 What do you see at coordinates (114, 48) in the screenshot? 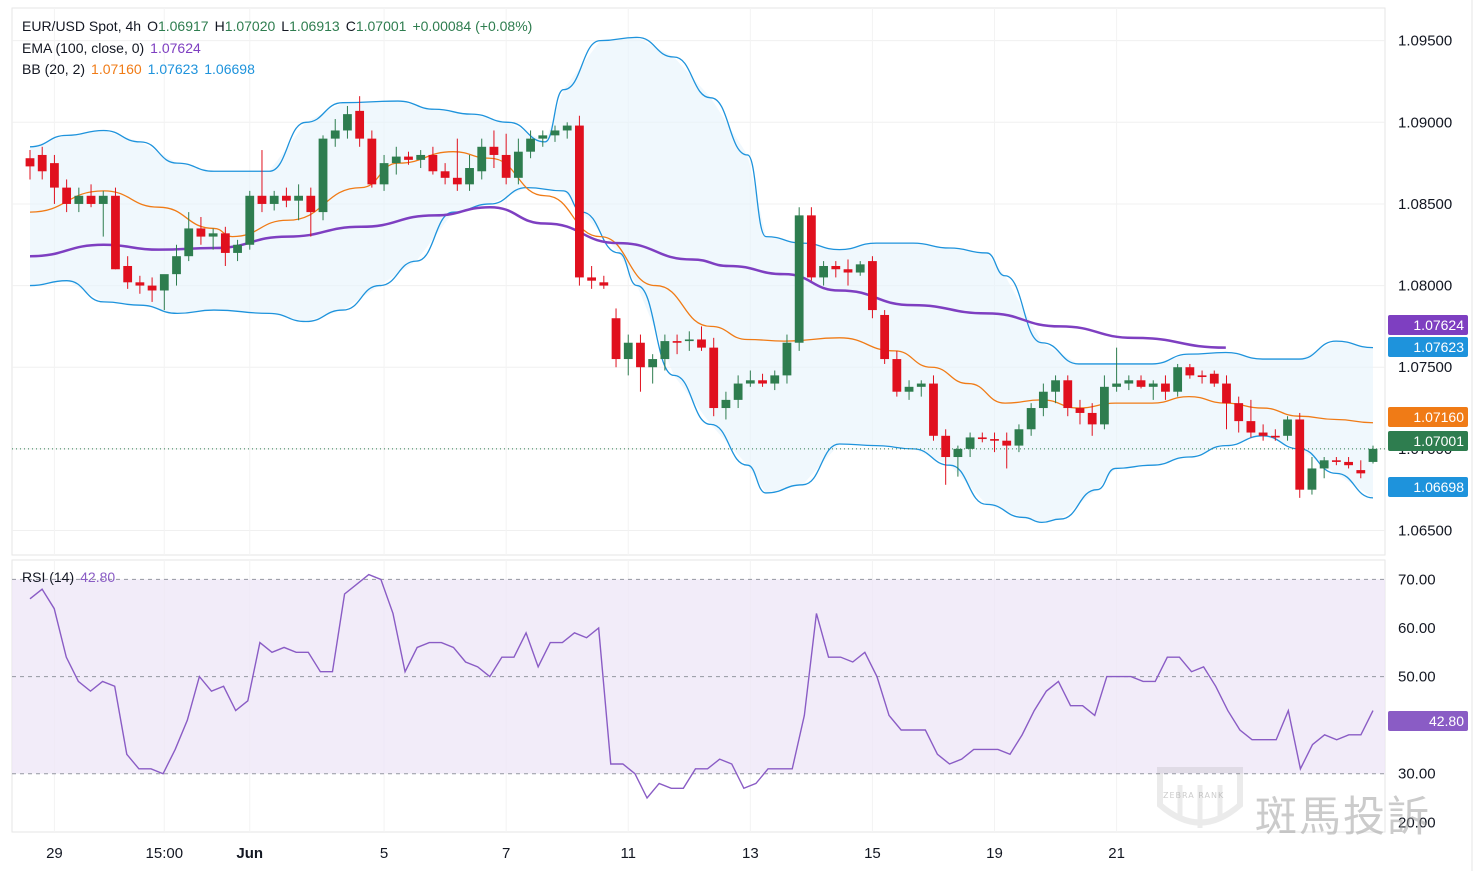
I see `ema-legend: EMA (100, close, 0) 1.07624` at bounding box center [114, 48].